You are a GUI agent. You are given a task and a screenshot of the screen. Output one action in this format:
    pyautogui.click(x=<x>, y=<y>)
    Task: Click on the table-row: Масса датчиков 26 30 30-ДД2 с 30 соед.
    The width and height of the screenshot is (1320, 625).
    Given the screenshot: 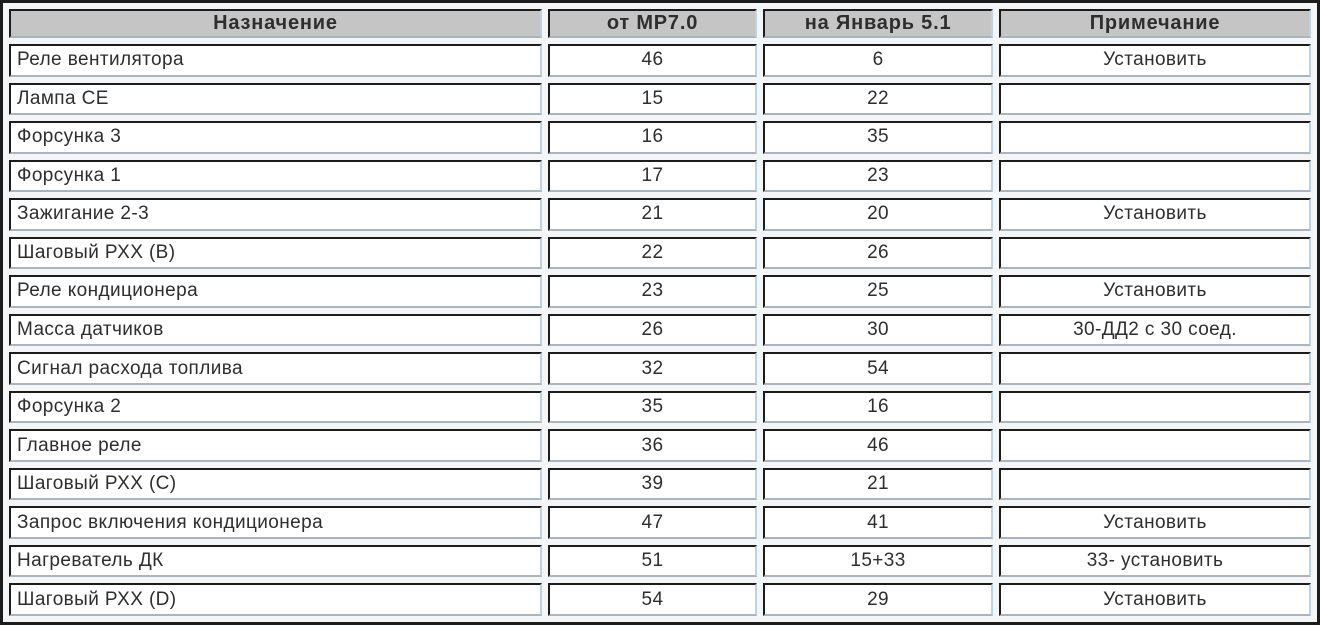 What is the action you would take?
    pyautogui.click(x=660, y=330)
    